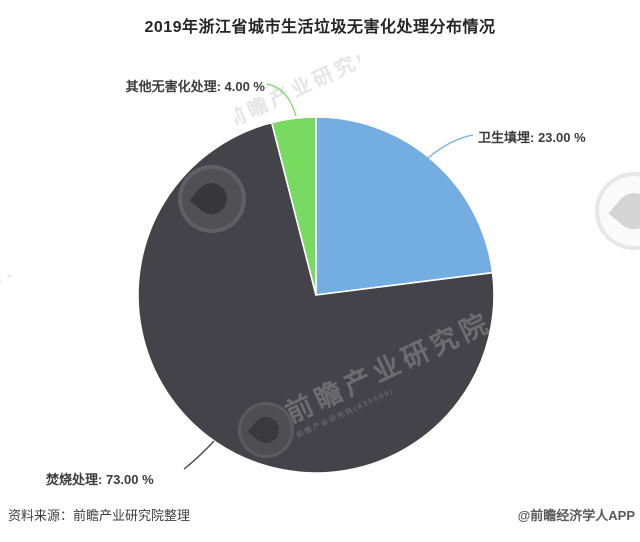  What do you see at coordinates (195, 86) in the screenshot?
I see `slice-label-other-treatment: 其他无害化处理: 4.00 %` at bounding box center [195, 86].